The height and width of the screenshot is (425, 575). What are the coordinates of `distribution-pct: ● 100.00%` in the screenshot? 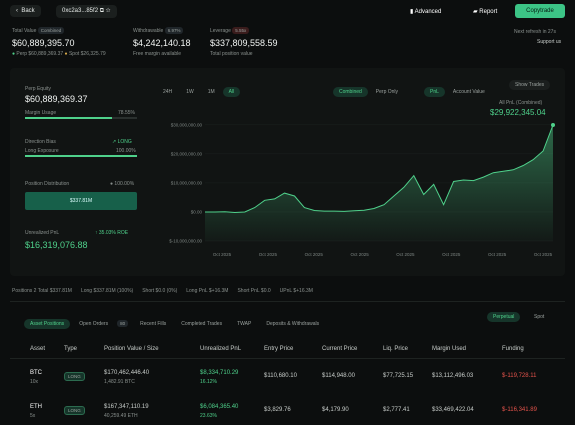 It's located at (122, 184).